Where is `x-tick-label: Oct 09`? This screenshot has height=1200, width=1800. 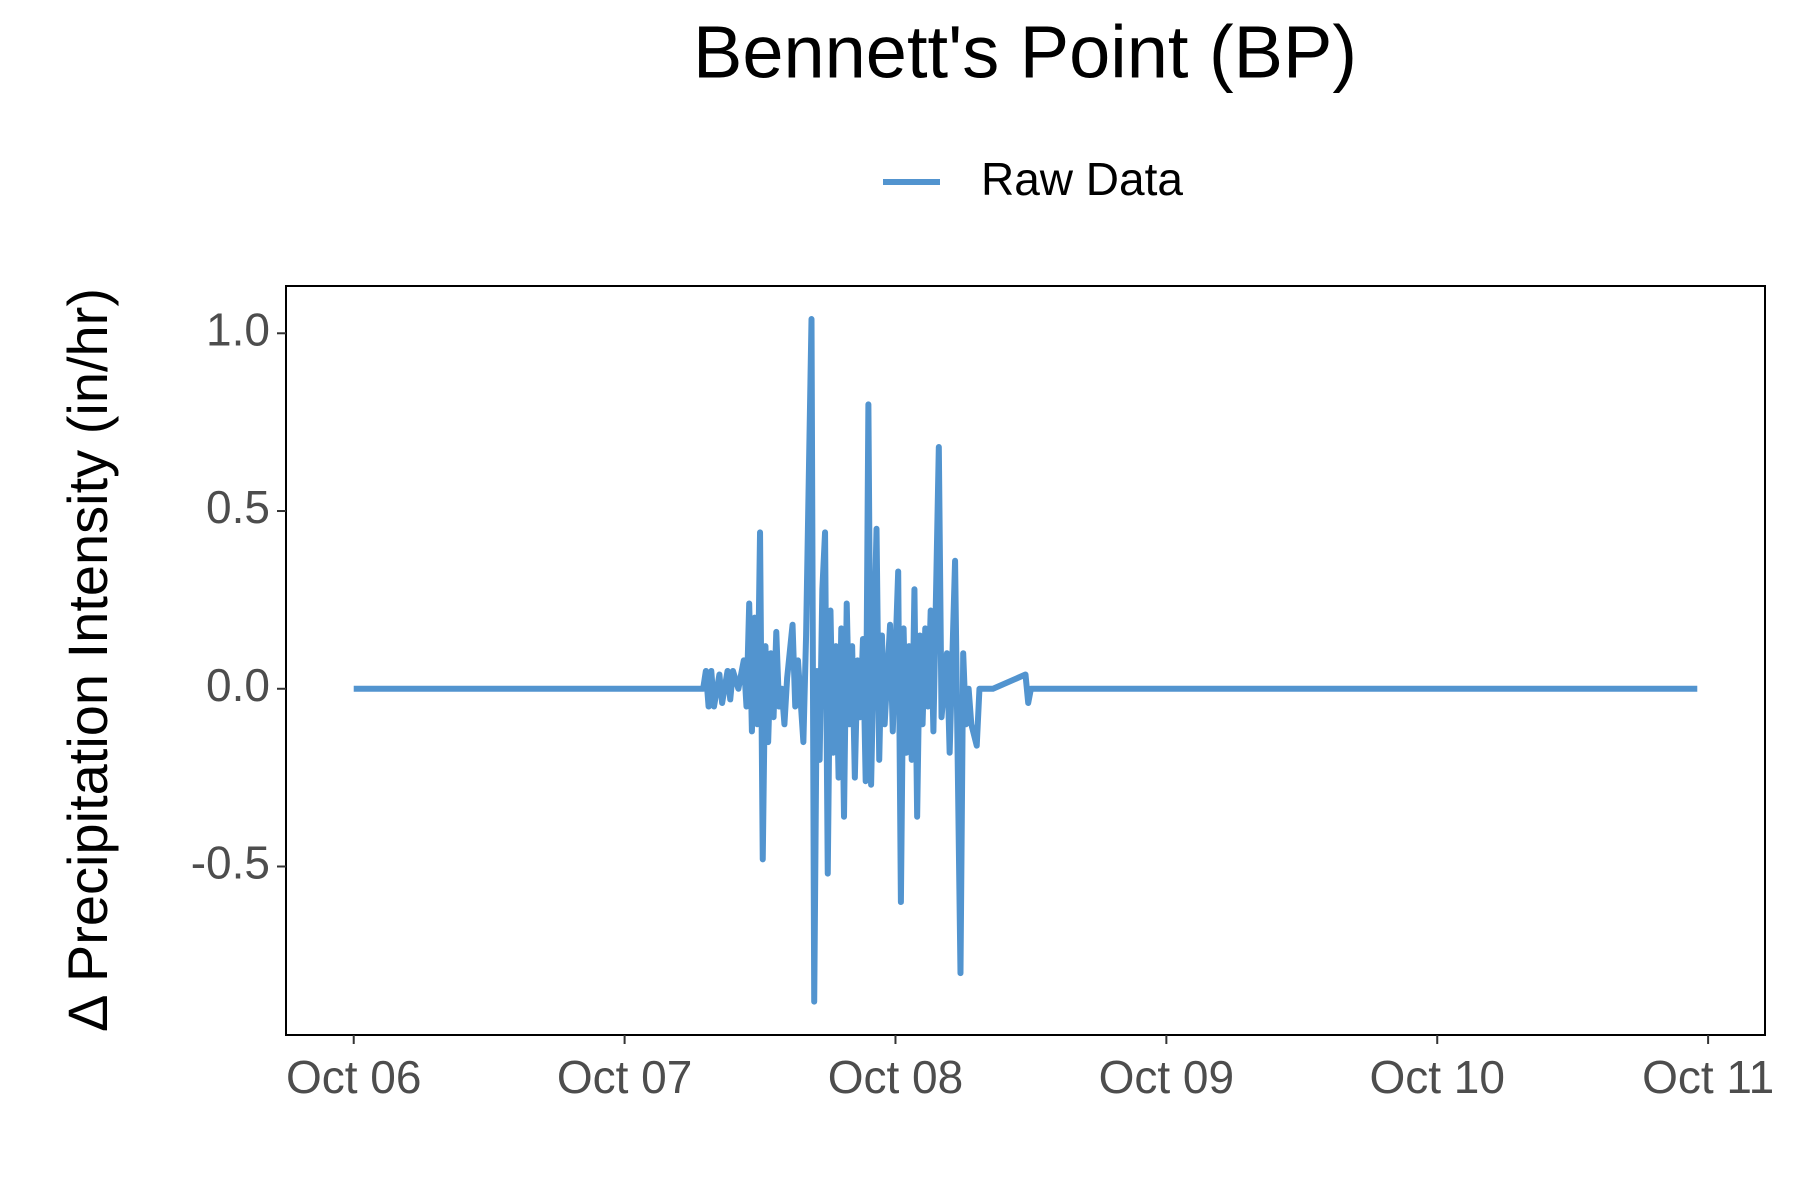 x-tick-label: Oct 09 is located at coordinates (1167, 1077).